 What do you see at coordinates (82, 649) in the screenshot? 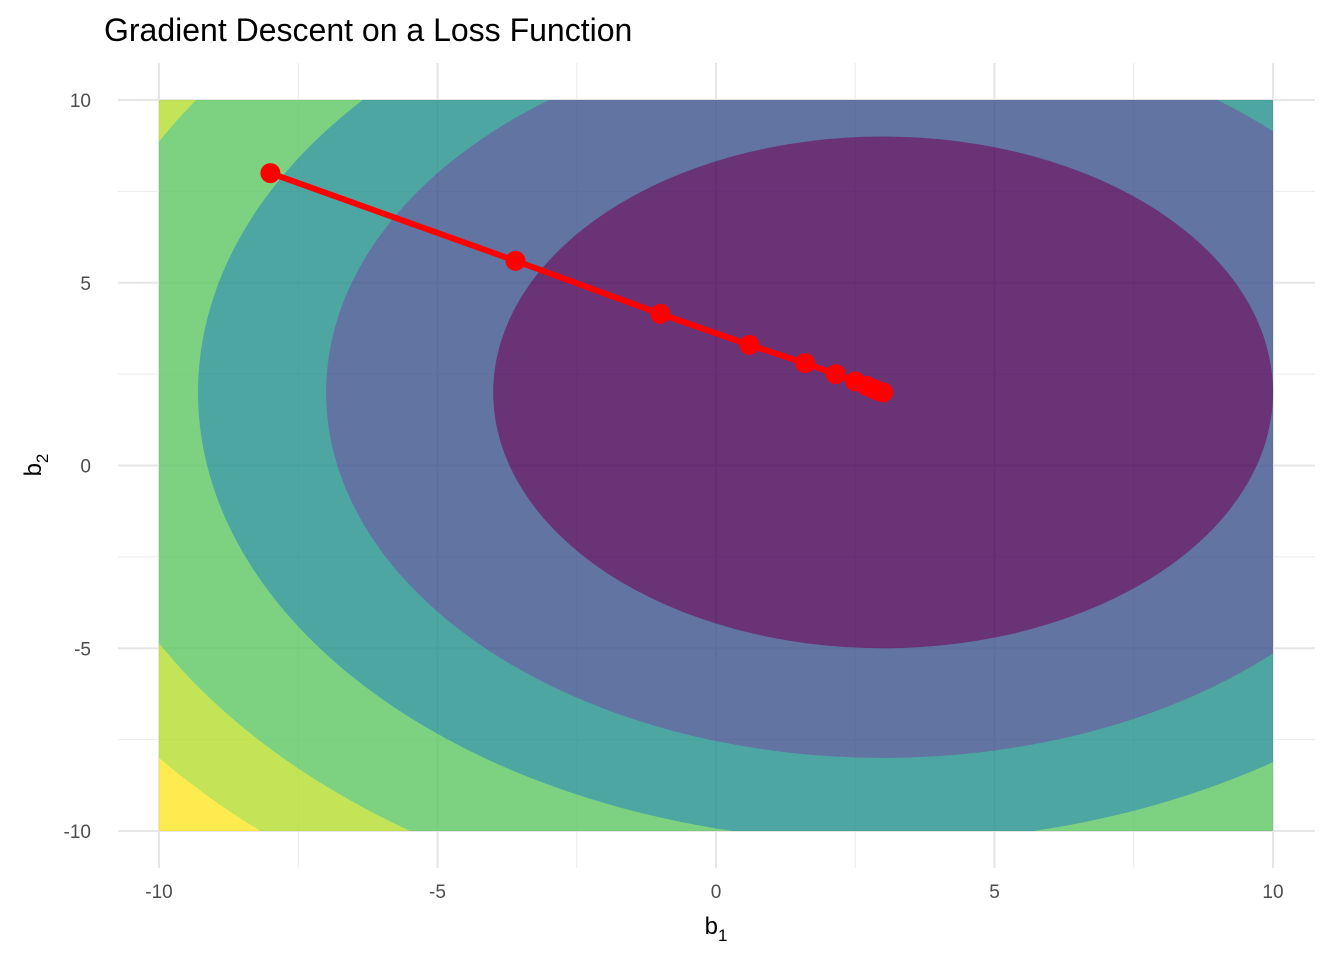
I see `y-tick-label: -5` at bounding box center [82, 649].